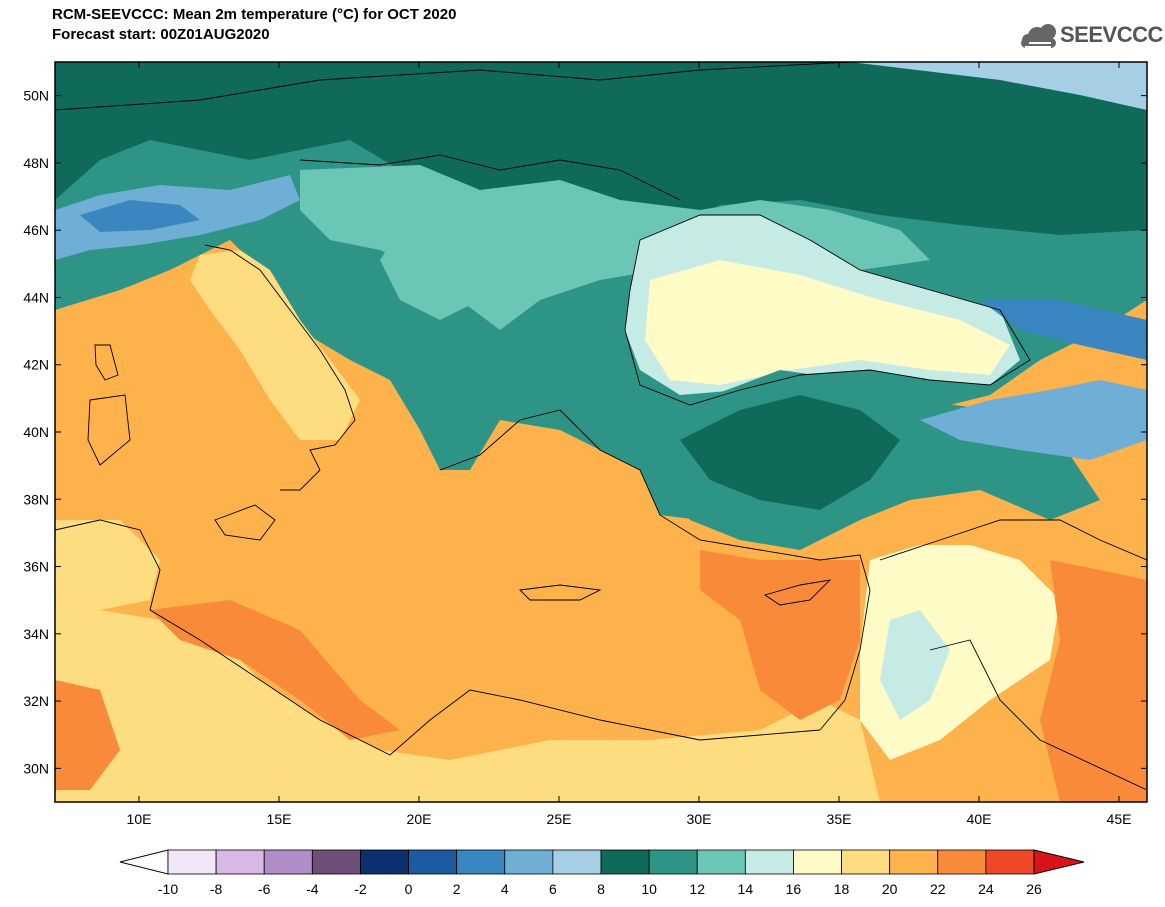 This screenshot has width=1165, height=907. Describe the element at coordinates (505, 889) in the screenshot. I see `colorbar-label: 4` at that location.